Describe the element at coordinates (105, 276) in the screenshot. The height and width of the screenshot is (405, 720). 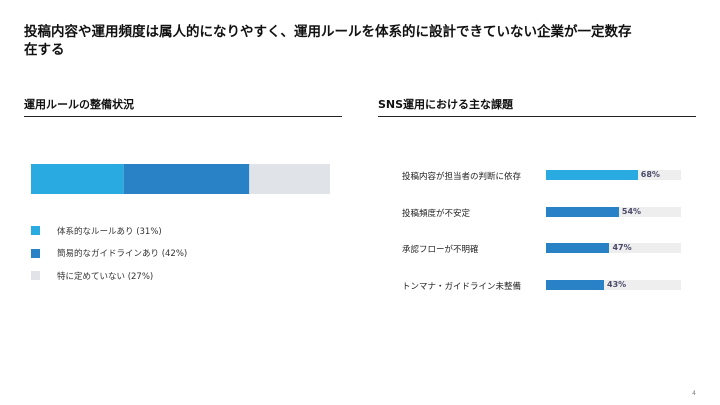
I see `legend-label: 特に定めていない (27%)` at that location.